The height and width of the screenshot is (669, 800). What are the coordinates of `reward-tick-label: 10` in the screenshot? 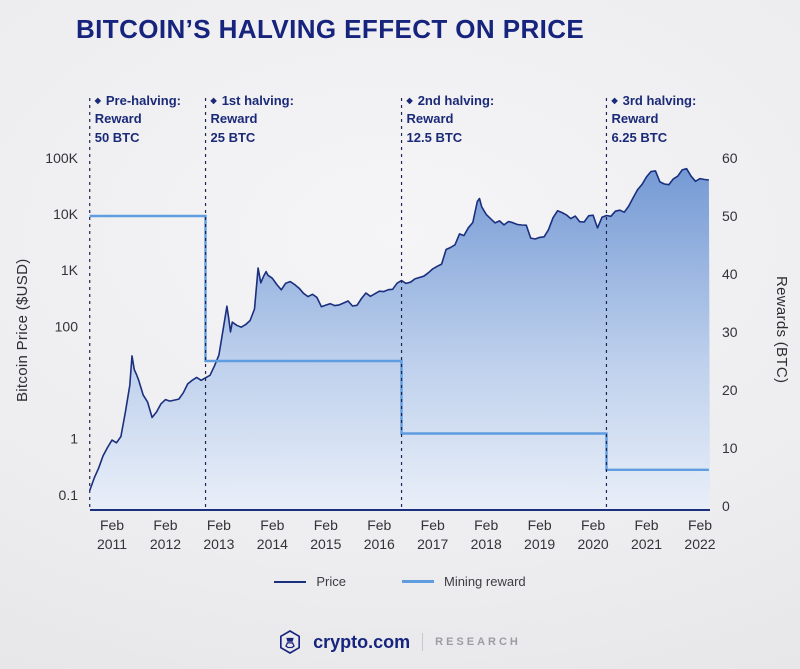 It's located at (730, 448).